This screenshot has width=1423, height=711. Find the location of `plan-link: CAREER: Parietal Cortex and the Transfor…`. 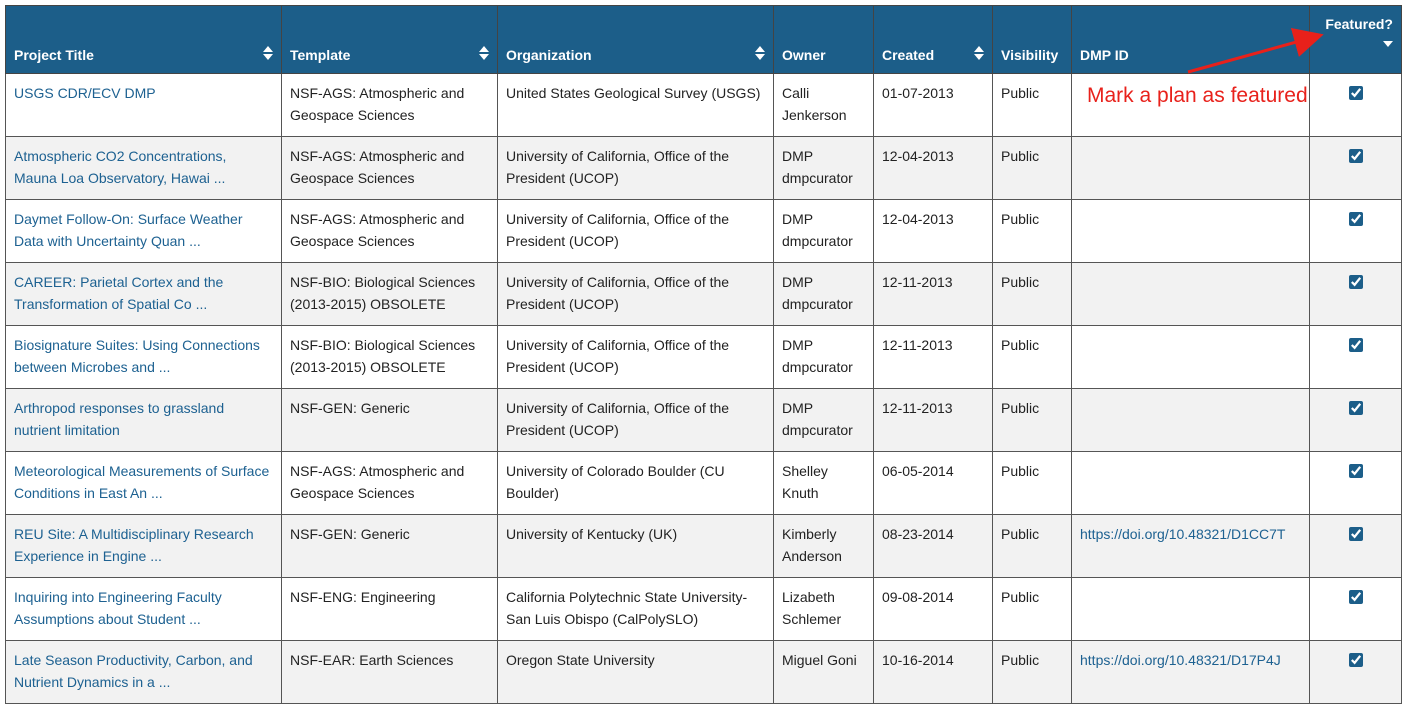

plan-link: CAREER: Parietal Cortex and the Transfor… is located at coordinates (119, 293).